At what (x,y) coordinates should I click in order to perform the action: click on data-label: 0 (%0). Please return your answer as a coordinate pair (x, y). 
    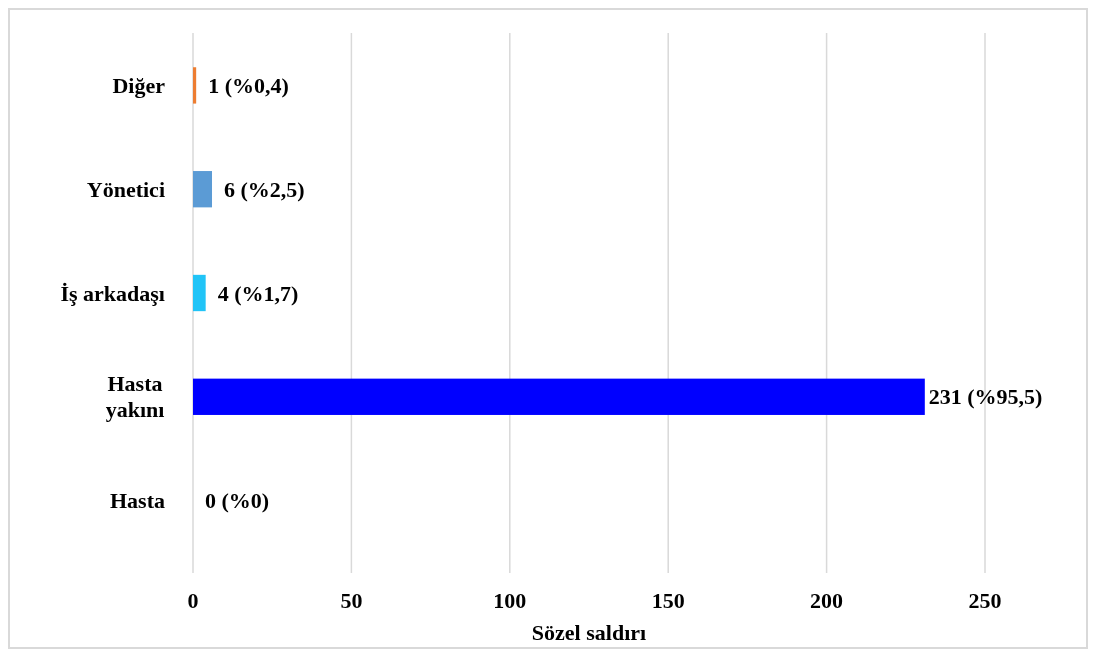
    Looking at the image, I should click on (237, 501).